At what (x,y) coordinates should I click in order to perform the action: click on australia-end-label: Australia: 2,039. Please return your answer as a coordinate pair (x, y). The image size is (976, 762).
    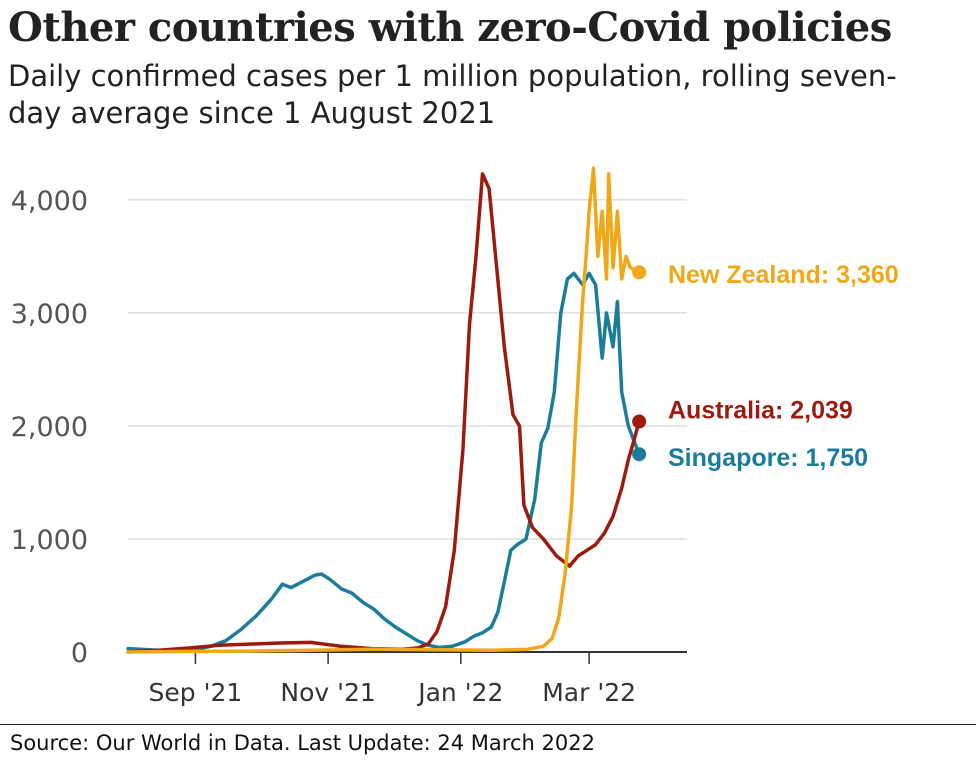
    Looking at the image, I should click on (760, 411).